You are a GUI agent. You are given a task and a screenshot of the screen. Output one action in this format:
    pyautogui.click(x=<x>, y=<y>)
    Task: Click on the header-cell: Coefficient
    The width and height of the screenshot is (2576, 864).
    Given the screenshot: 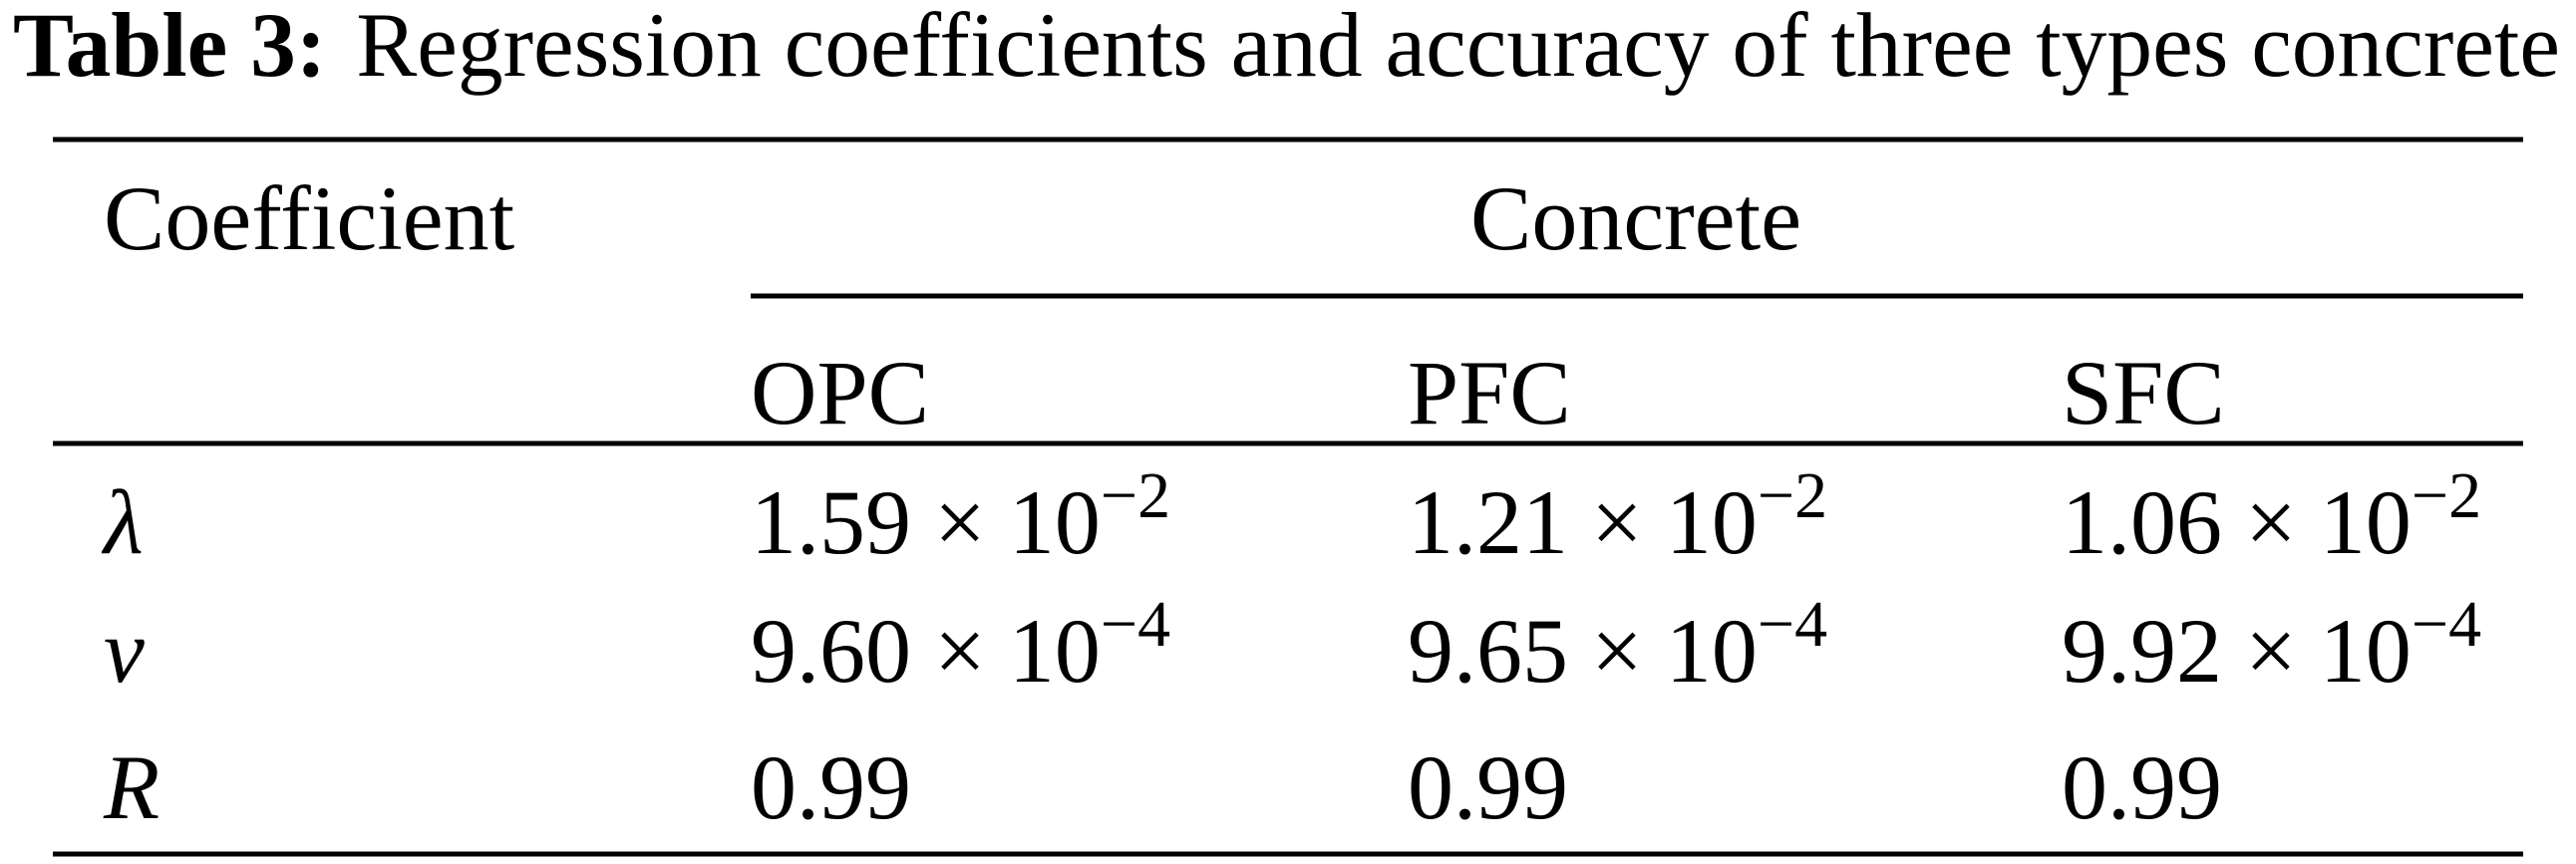 What is the action you would take?
    pyautogui.click(x=309, y=218)
    